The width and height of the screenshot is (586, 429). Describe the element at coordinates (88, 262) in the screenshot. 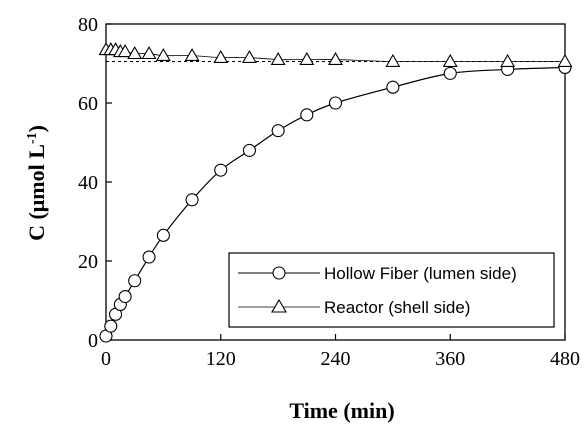

I see `y-tick-label: 20` at that location.